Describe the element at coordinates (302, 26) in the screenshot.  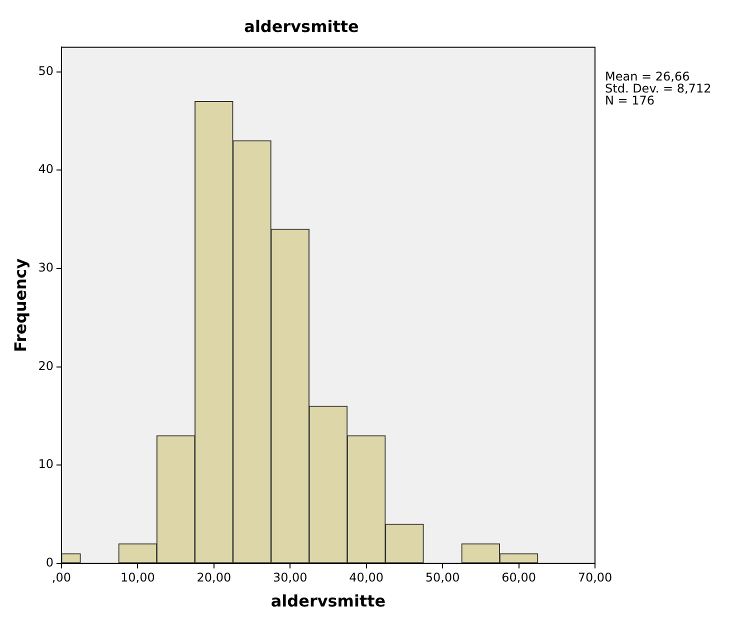
I see `chart-title: aldervsmitte` at that location.